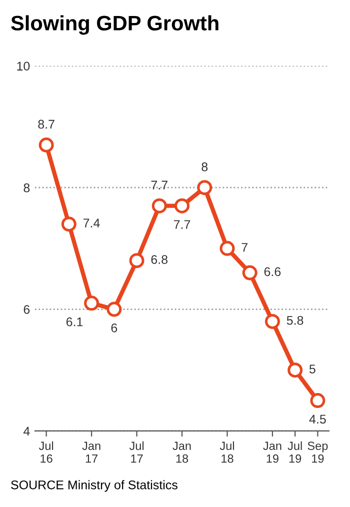  I want to click on x-tick-label: Jul 17, so click(136, 452).